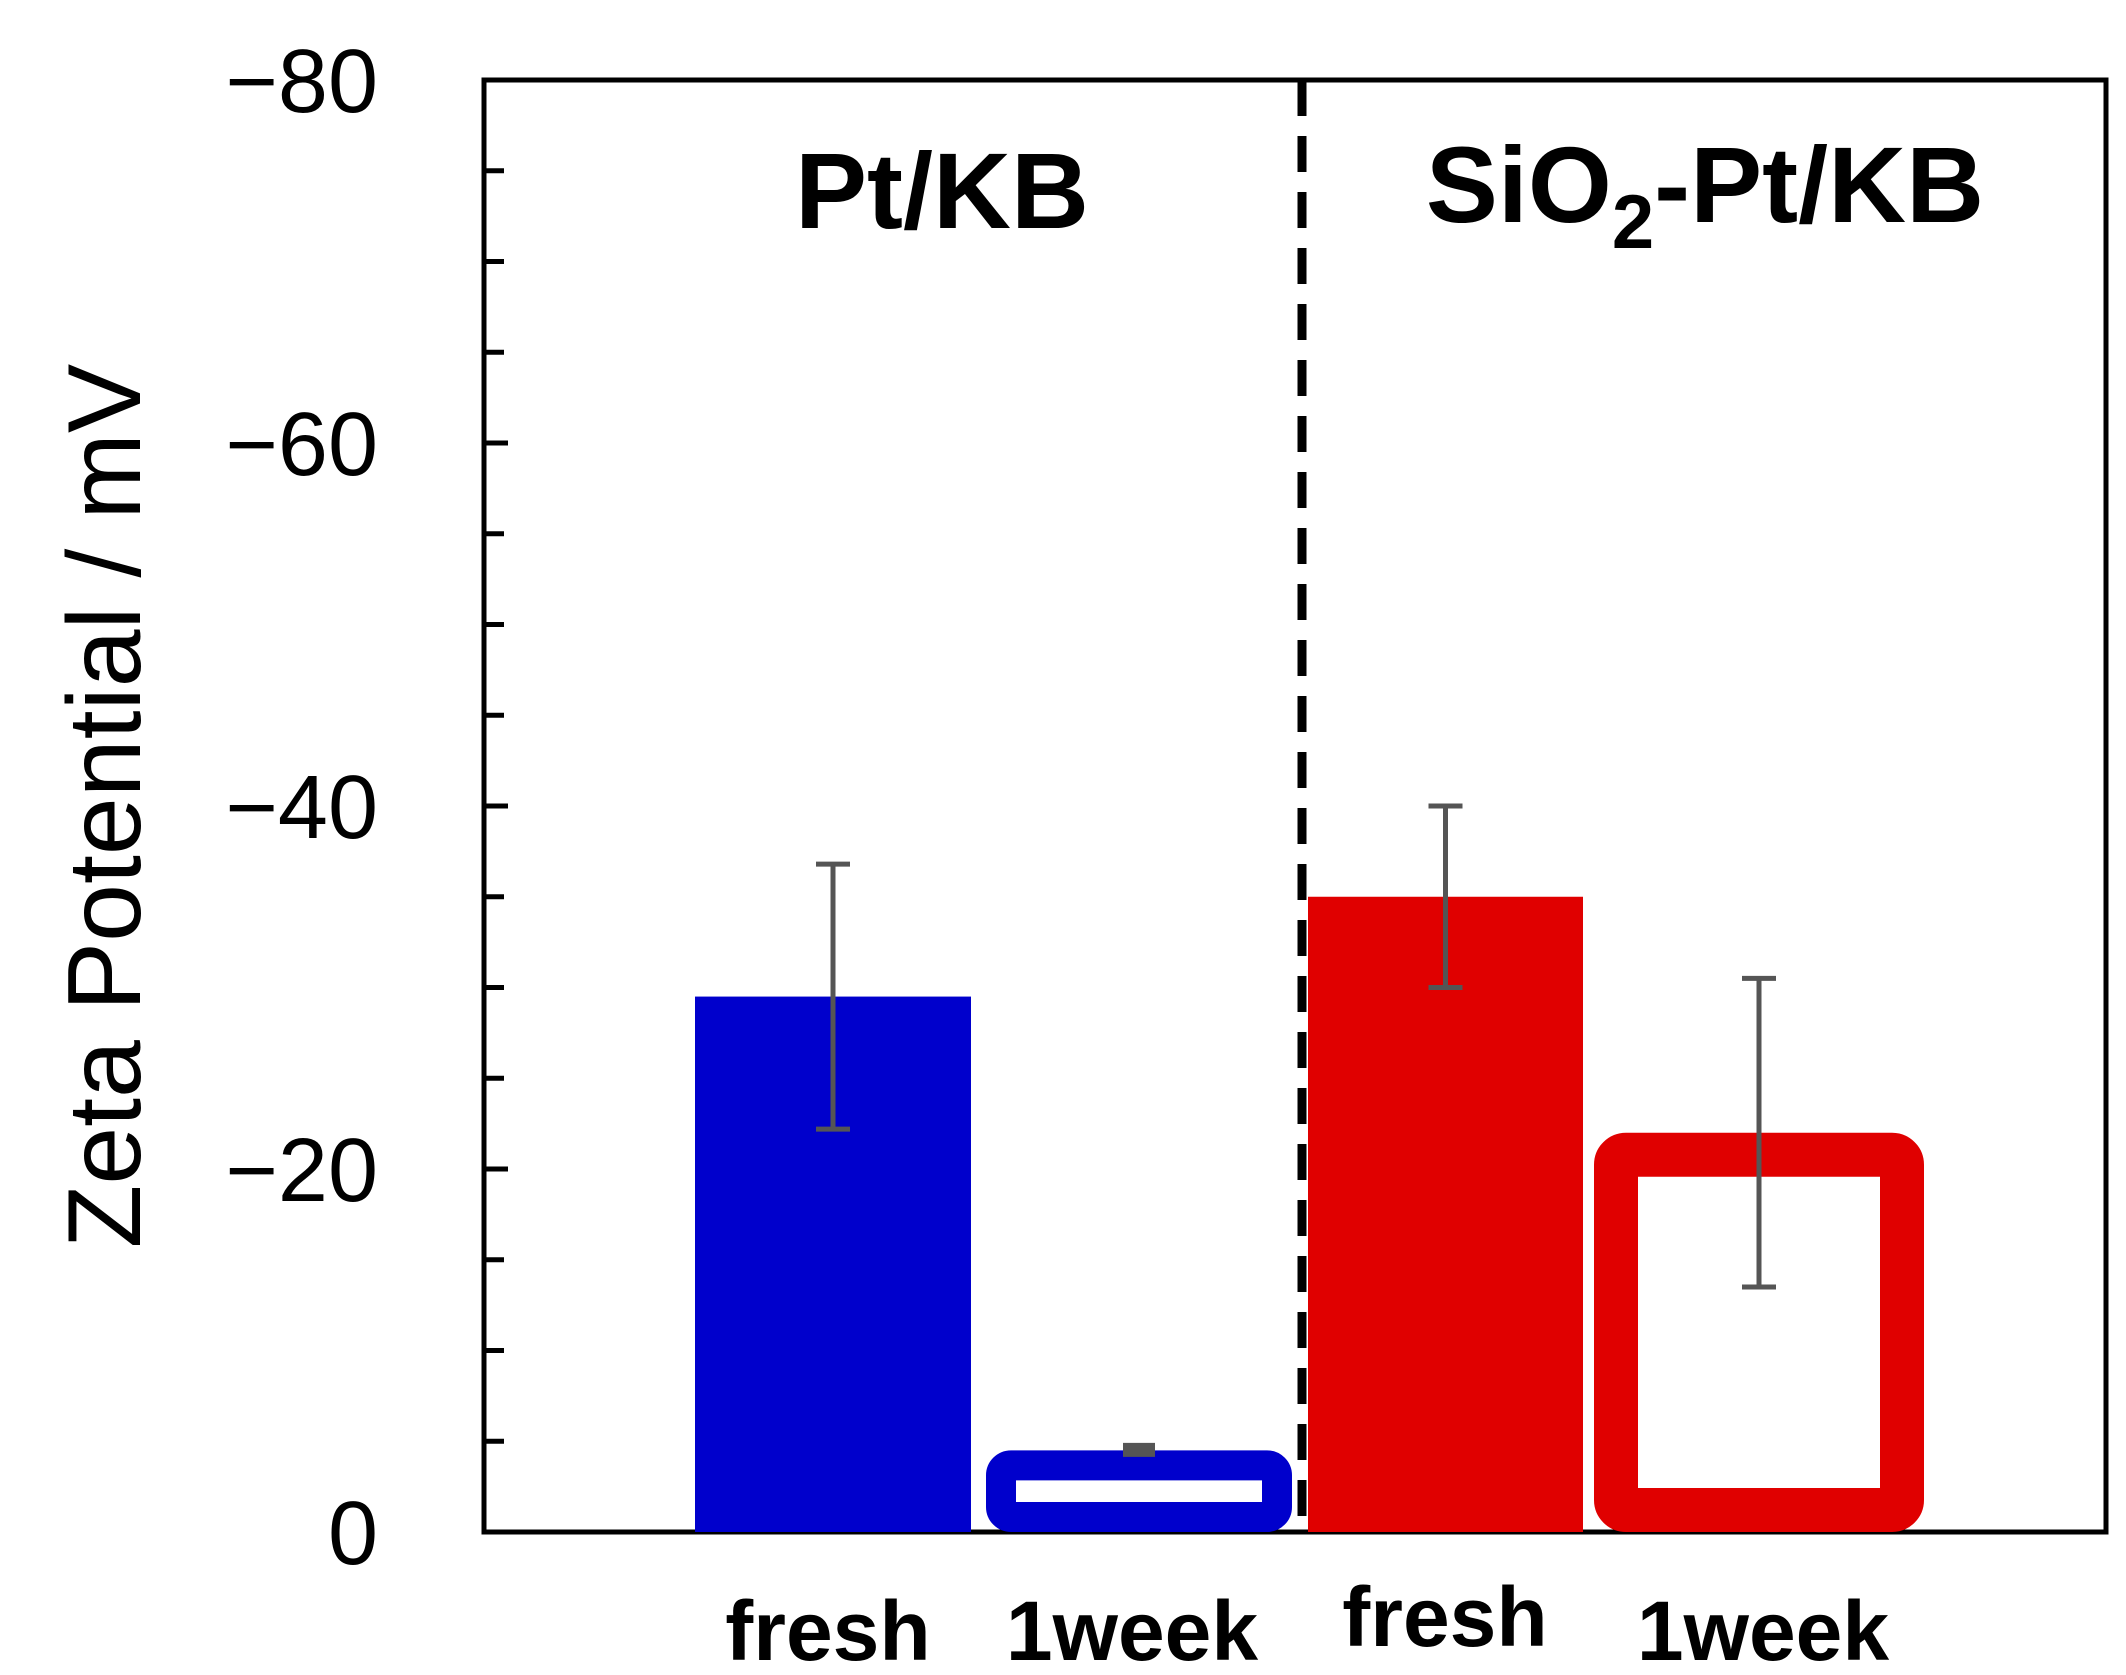  I want to click on y-tick-label: −60, so click(301, 445).